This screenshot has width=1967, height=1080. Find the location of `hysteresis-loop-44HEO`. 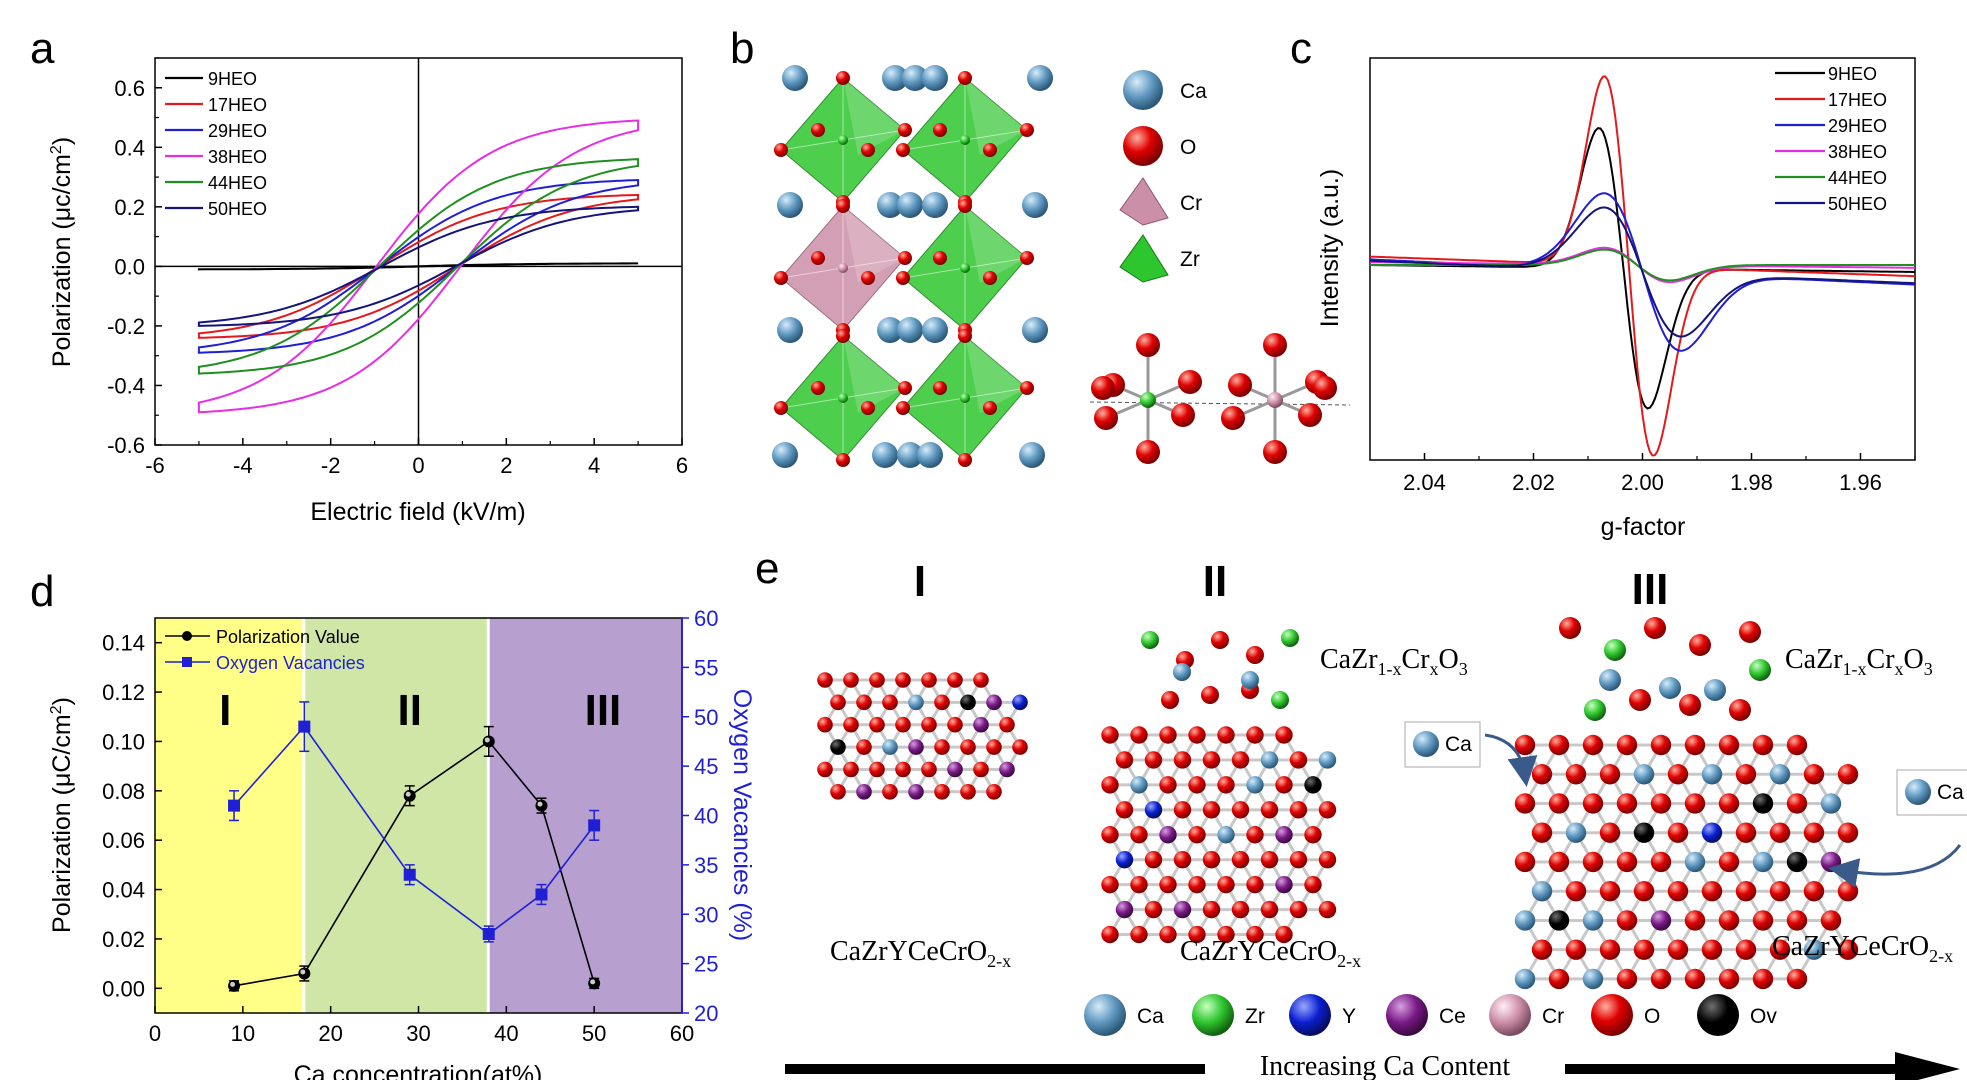

hysteresis-loop-44HEO is located at coordinates (418, 266).